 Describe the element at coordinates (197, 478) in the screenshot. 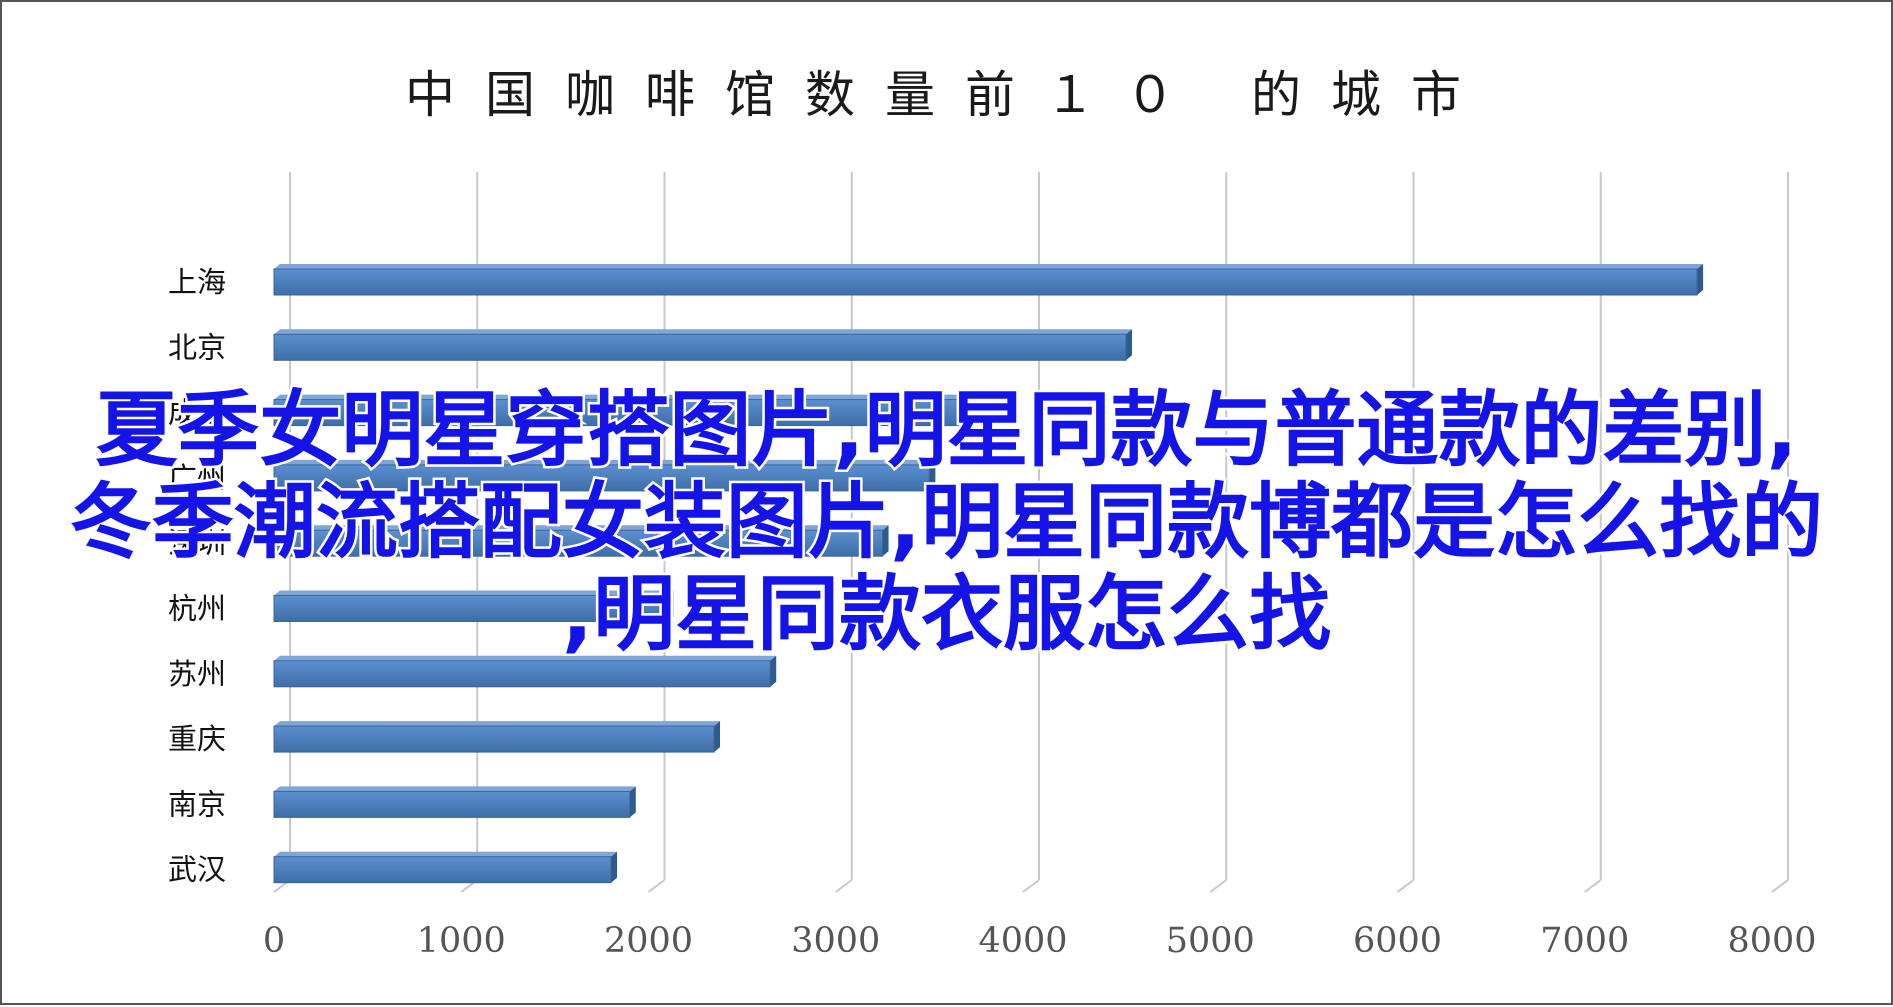

I see `category-label: 广州` at that location.